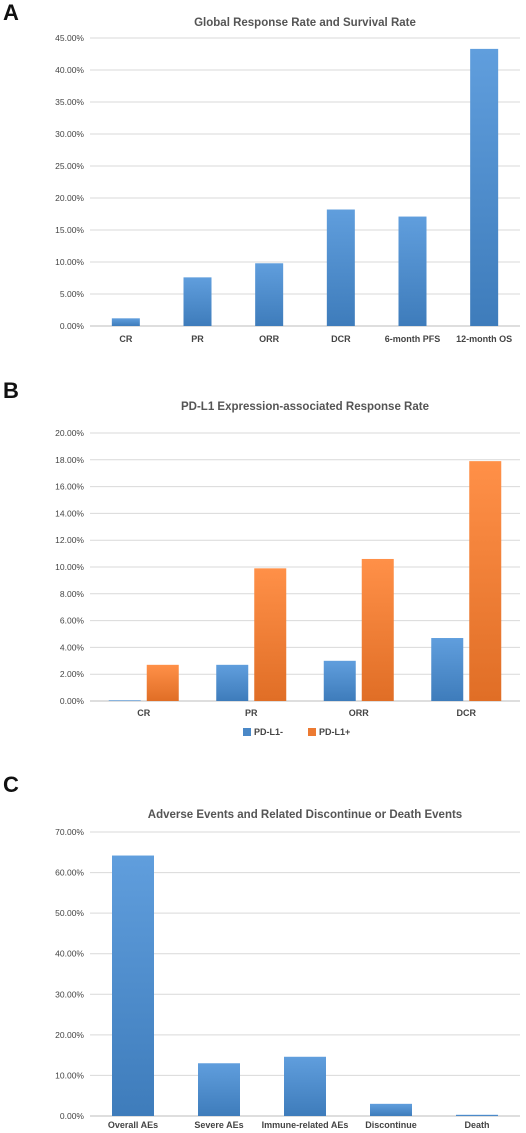  What do you see at coordinates (334, 732) in the screenshot?
I see `legend-label: PD-L1+` at bounding box center [334, 732].